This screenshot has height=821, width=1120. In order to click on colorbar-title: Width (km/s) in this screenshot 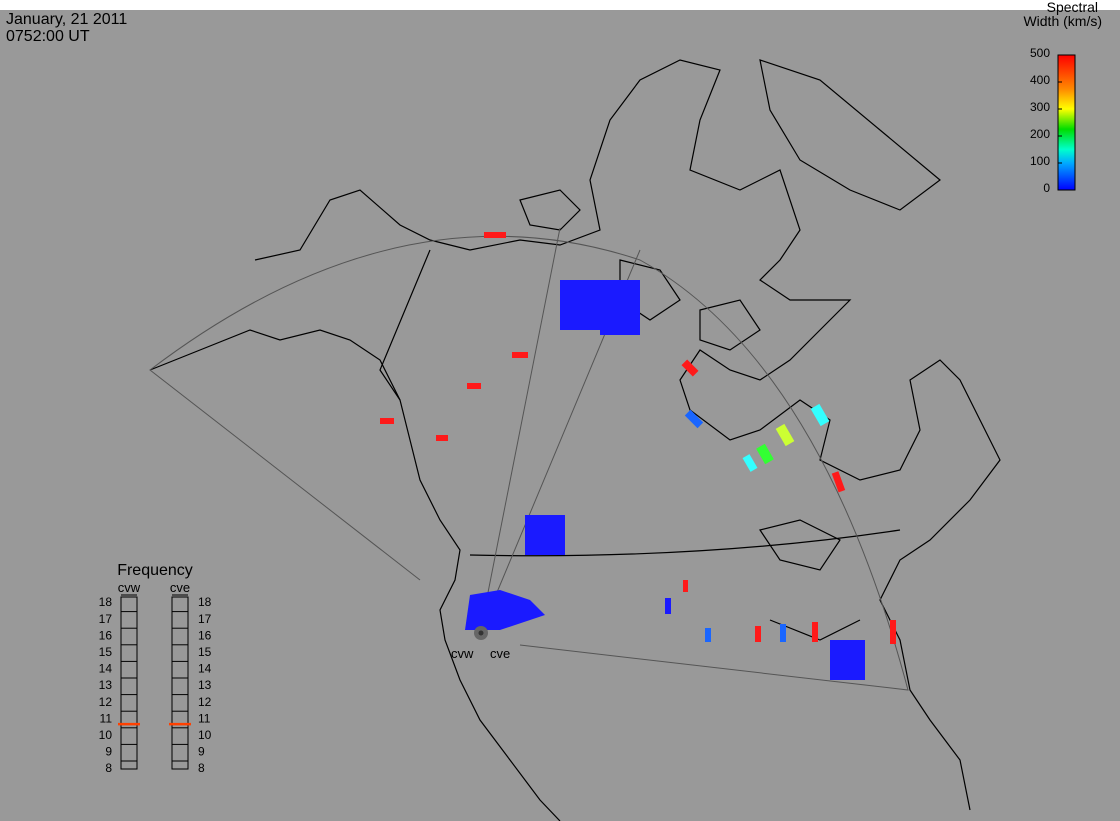, I will do `click(1062, 21)`.